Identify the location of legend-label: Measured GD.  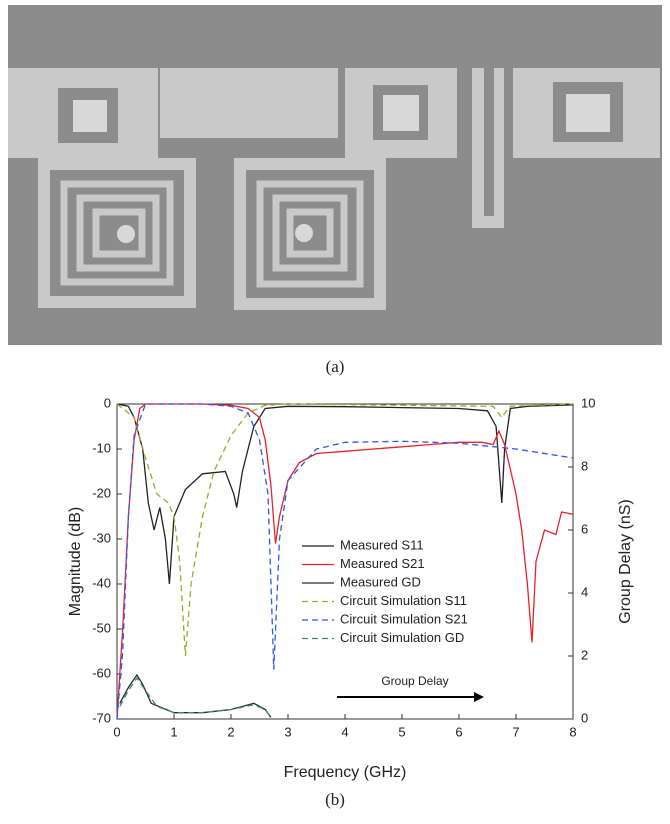
(380, 581).